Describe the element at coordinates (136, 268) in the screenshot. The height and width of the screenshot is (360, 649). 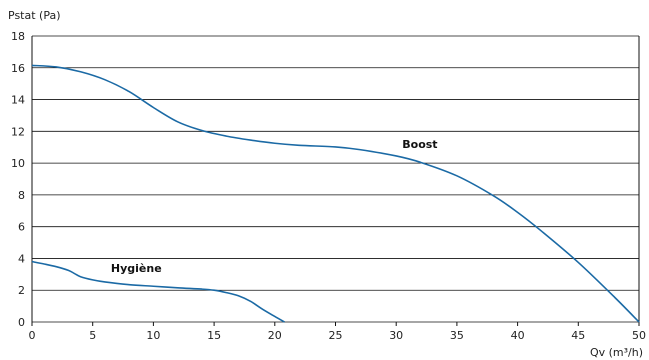
I see `series-label-hygiene: Hygiène` at that location.